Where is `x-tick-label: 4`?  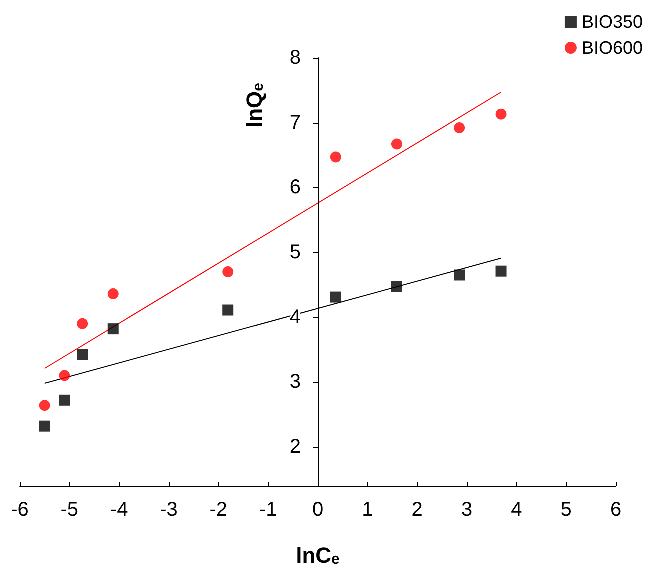 x-tick-label: 4 is located at coordinates (516, 510).